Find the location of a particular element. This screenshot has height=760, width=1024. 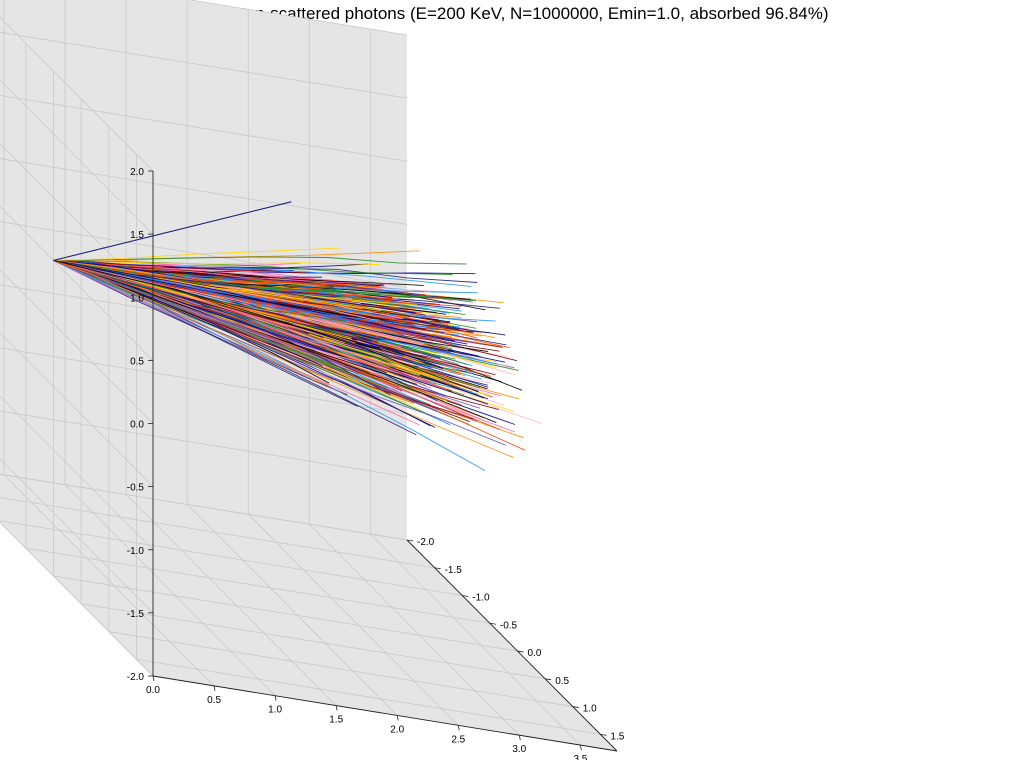

x-tick-label: 1.5 is located at coordinates (336, 720).